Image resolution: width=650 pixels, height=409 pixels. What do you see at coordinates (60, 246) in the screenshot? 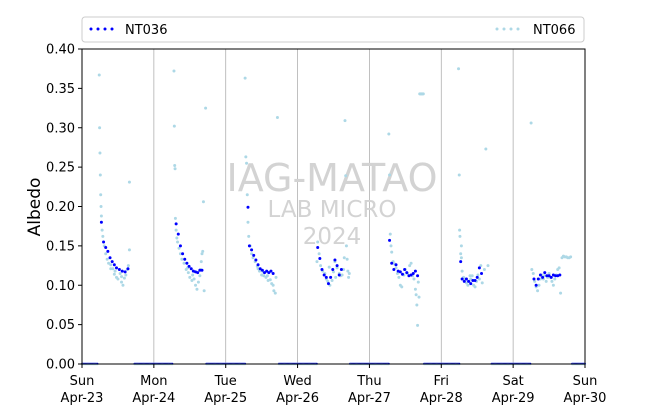
I see `y-tick-label: 0.15` at bounding box center [60, 246].